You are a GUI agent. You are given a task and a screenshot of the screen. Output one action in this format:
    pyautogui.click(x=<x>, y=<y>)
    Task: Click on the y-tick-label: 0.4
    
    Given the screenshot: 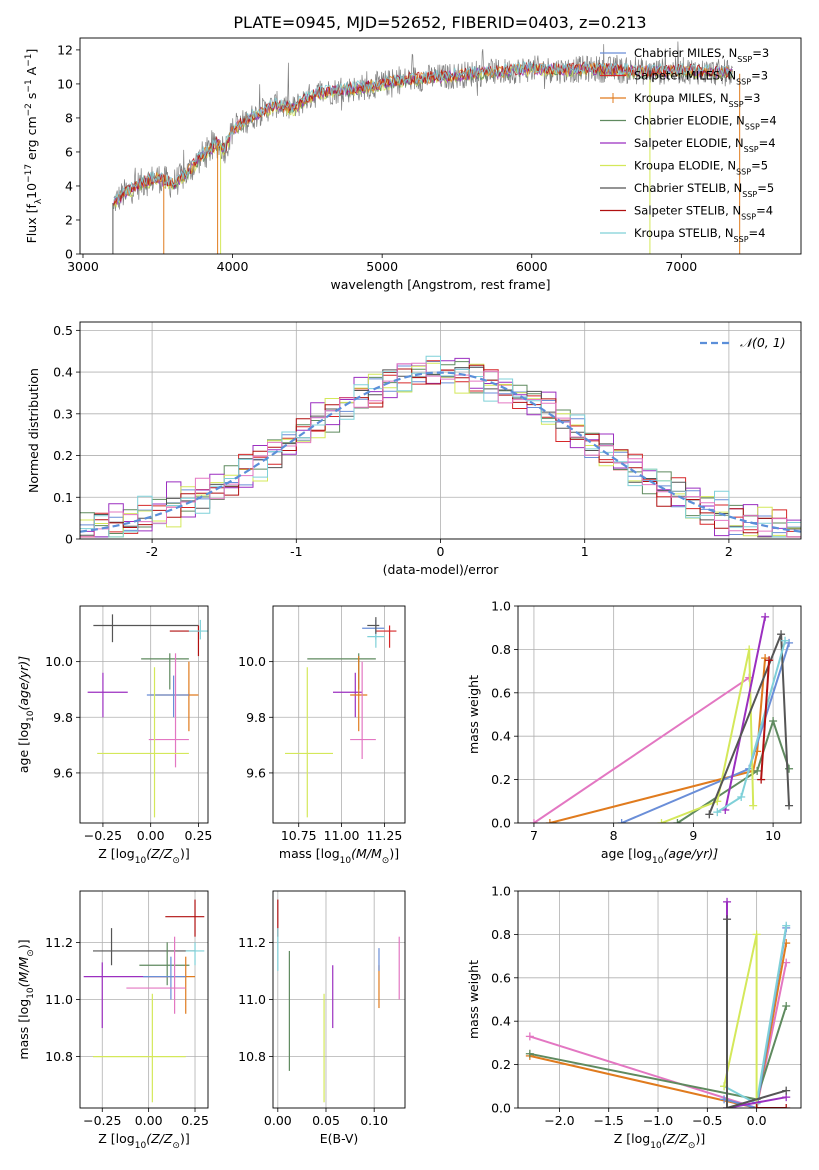 What is the action you would take?
    pyautogui.click(x=63, y=372)
    